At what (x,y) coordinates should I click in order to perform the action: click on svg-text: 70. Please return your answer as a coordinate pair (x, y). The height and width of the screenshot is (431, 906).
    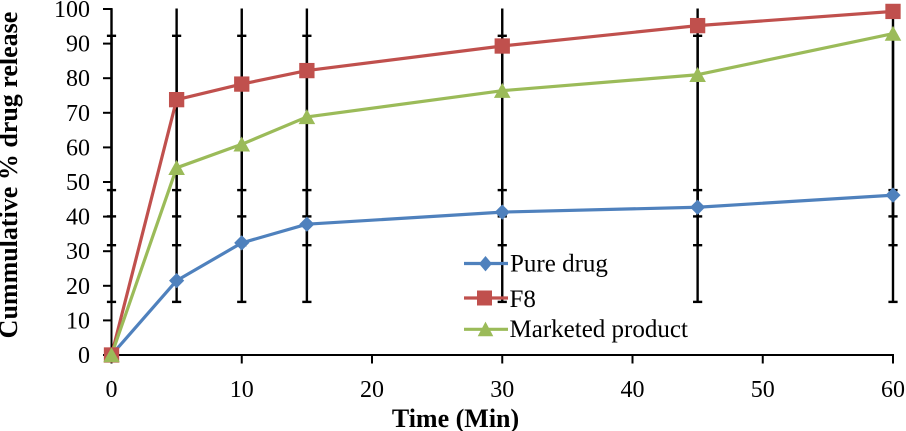
    Looking at the image, I should click on (78, 114).